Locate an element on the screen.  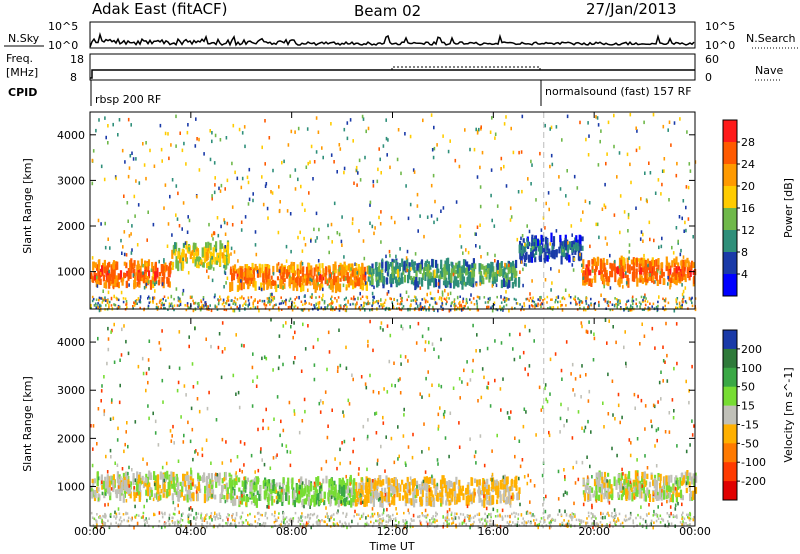
nave-label: Nave is located at coordinates (769, 70).